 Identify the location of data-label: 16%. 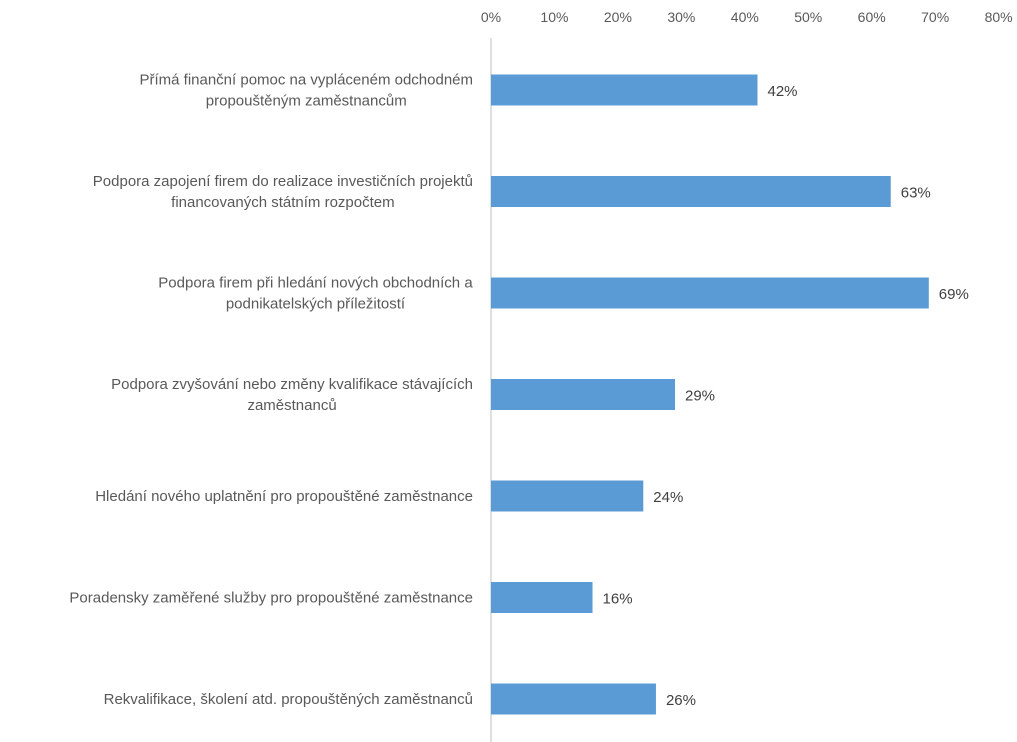
(618, 599).